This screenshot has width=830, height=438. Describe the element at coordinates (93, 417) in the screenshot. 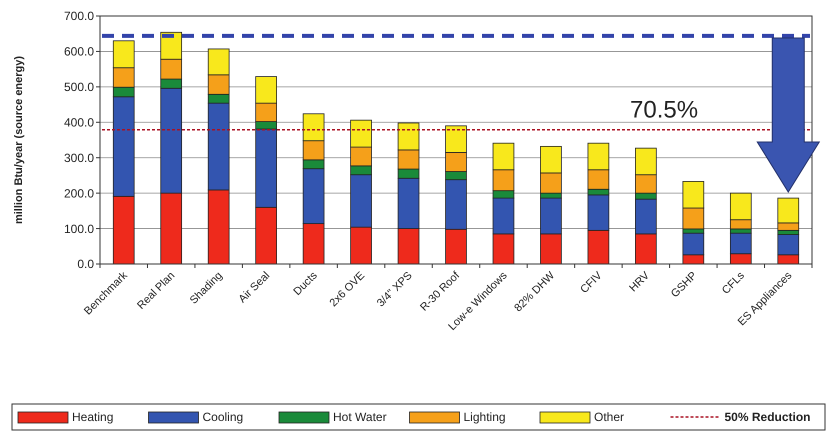

I see `legend-label: Heating` at that location.